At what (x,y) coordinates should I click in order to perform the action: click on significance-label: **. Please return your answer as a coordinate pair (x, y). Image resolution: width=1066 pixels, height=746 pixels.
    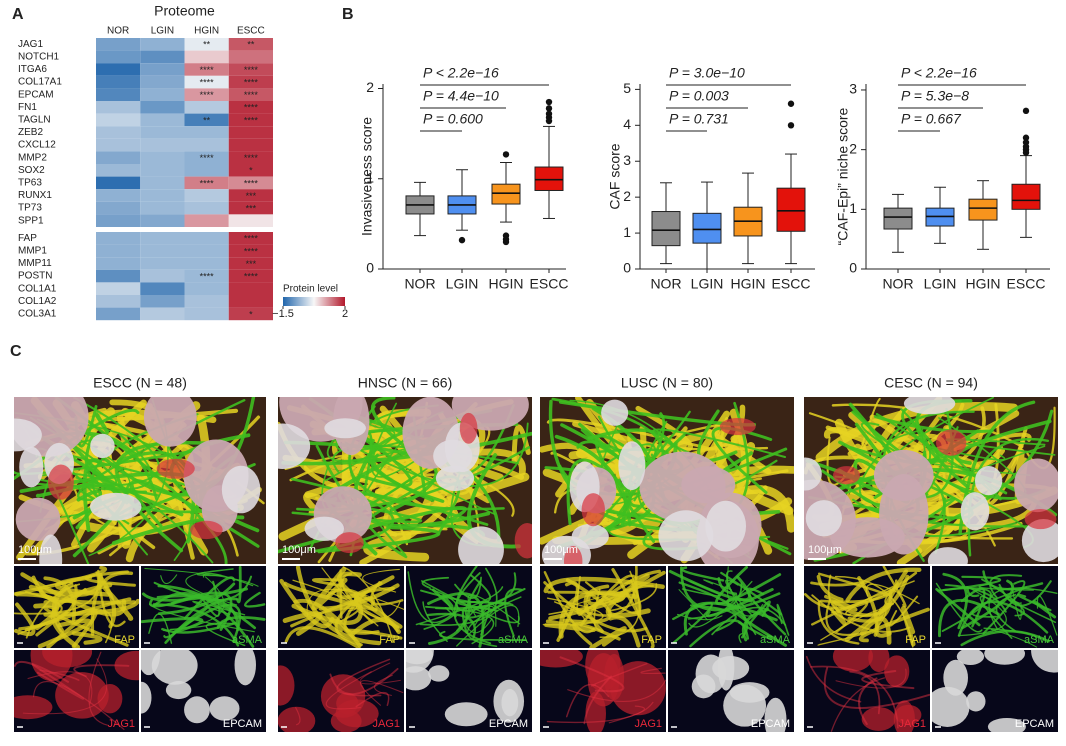
    Looking at the image, I should click on (251, 45).